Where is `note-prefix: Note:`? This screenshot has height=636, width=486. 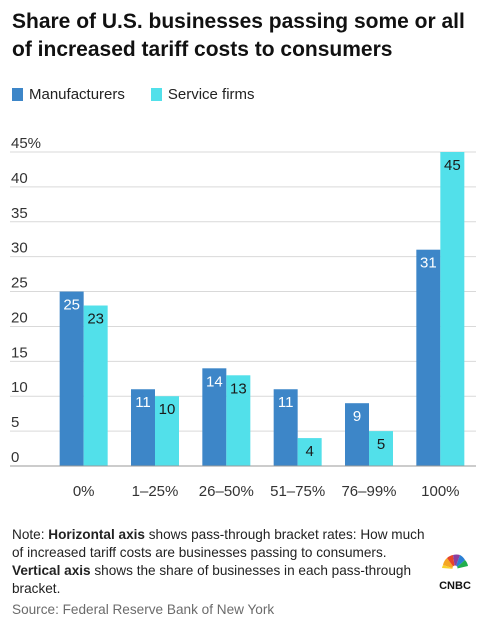
note-prefix: Note: is located at coordinates (30, 534).